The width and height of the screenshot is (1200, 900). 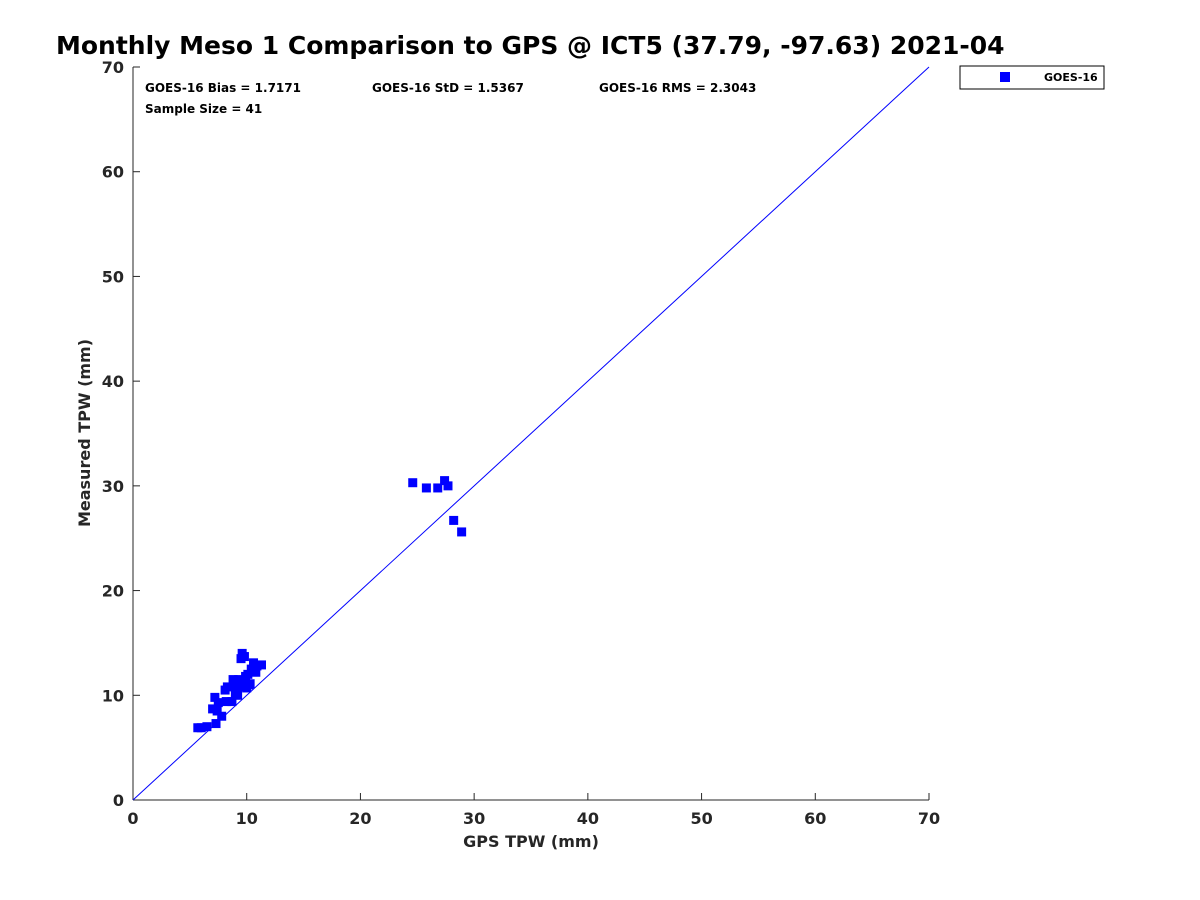 What do you see at coordinates (815, 818) in the screenshot?
I see `x-tick-label: 60` at bounding box center [815, 818].